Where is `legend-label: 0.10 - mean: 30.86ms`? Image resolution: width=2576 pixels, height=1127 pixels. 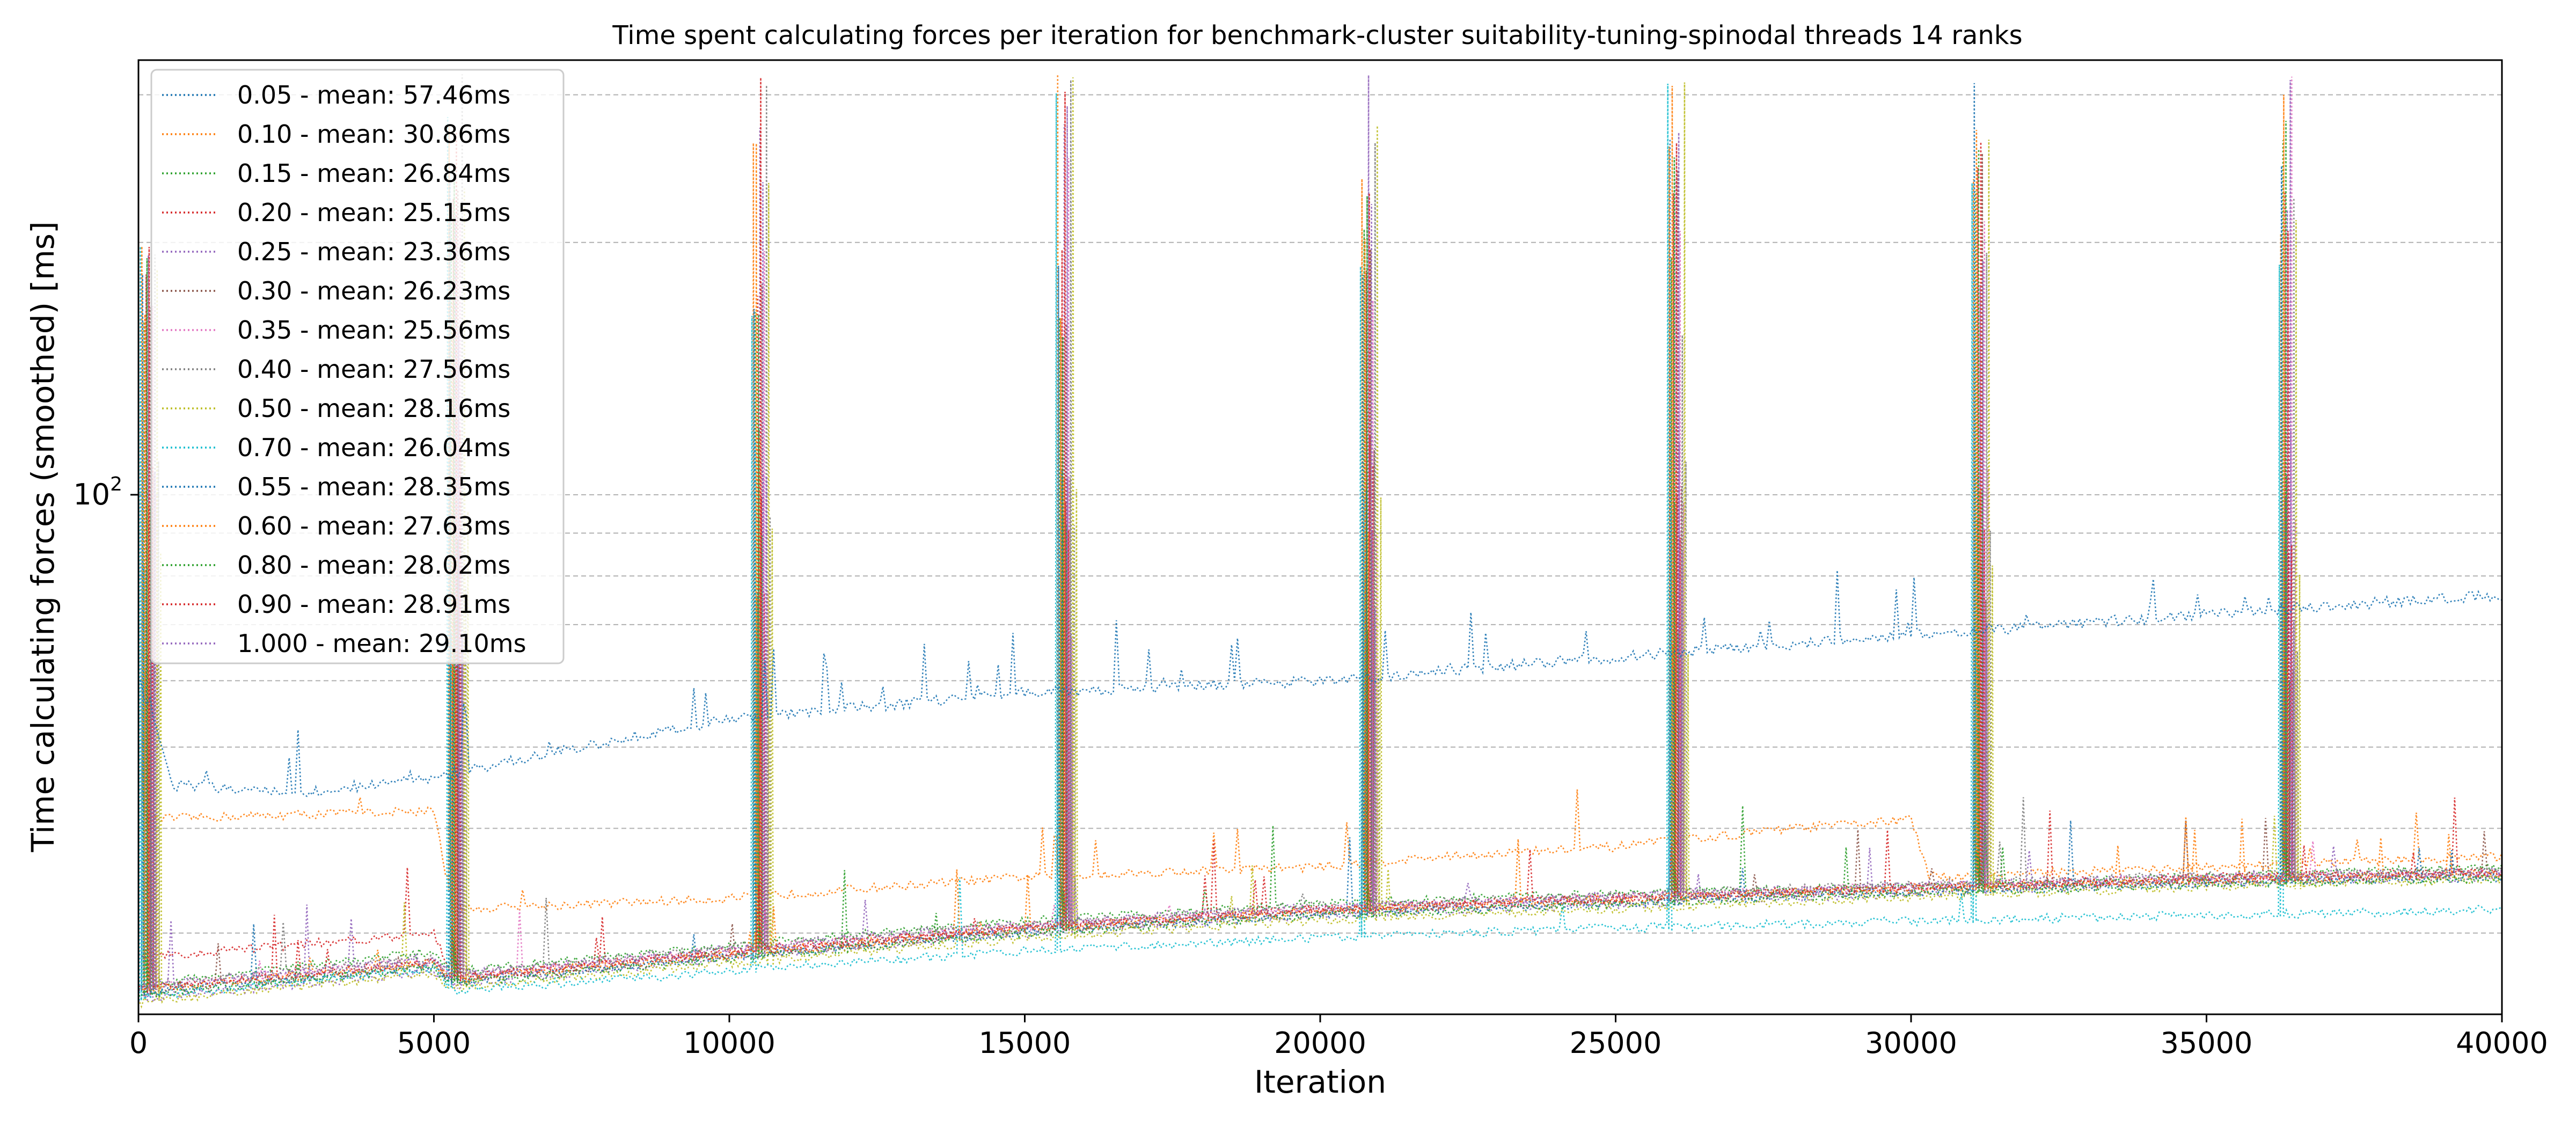 legend-label: 0.10 - mean: 30.86ms is located at coordinates (373, 134).